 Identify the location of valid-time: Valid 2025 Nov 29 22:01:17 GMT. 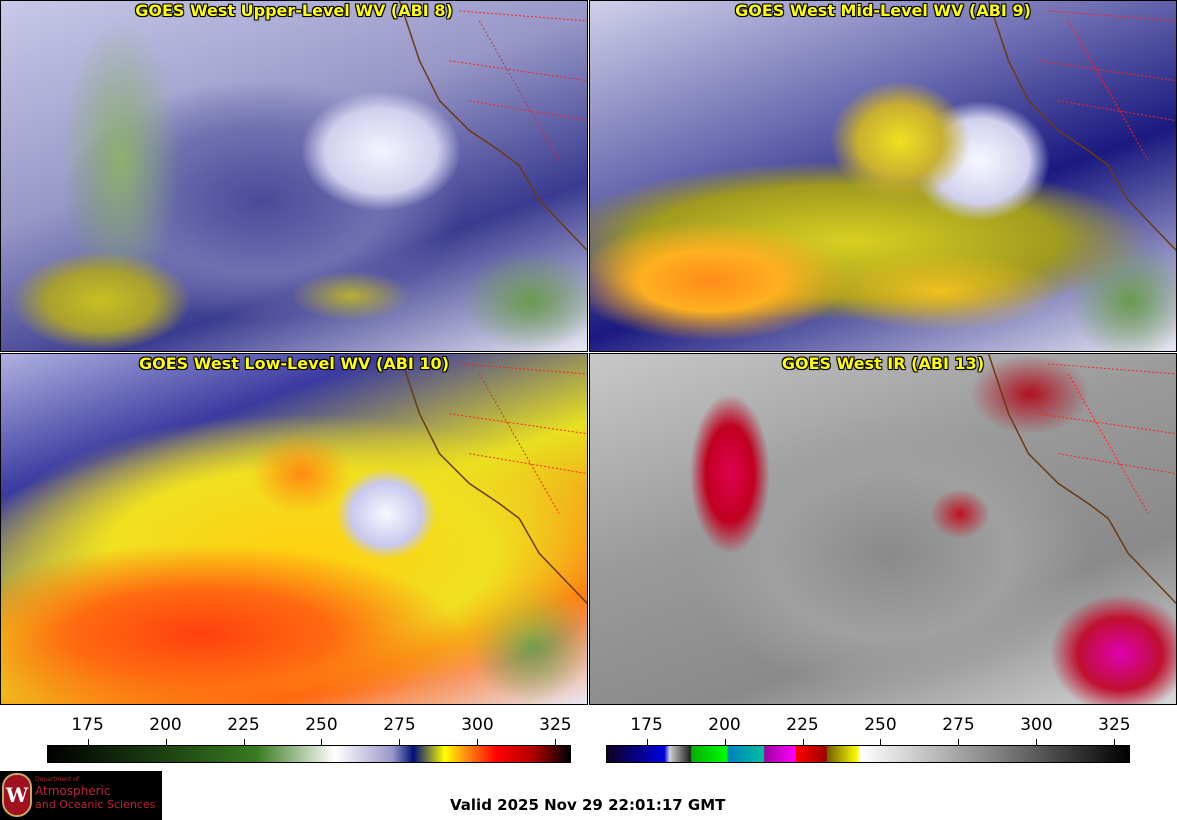
(588, 805).